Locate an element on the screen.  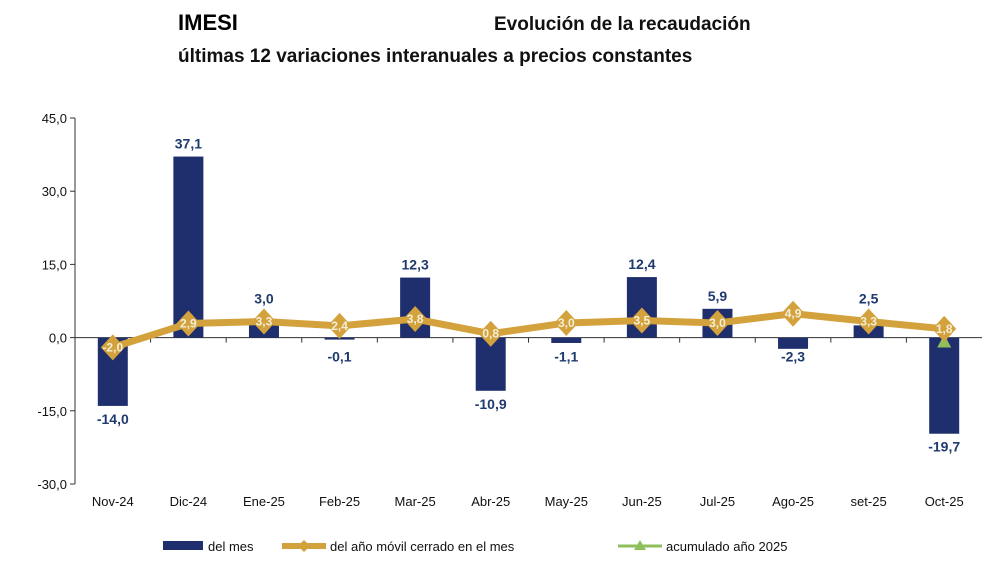
legend-label: acumulado año 2025 is located at coordinates (726, 546).